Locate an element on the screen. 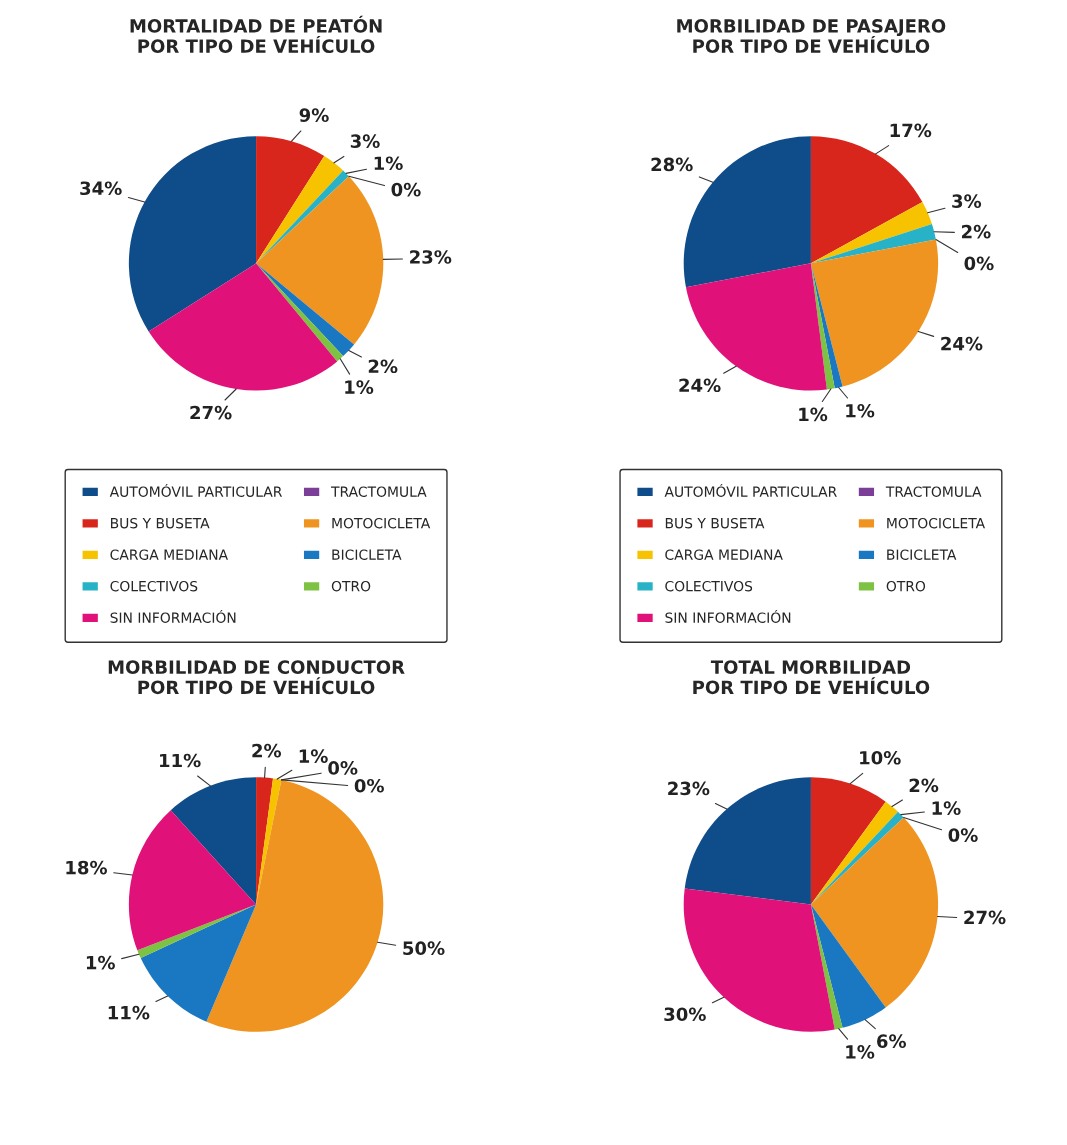 The height and width of the screenshot is (1145, 1067). data-label: 28% is located at coordinates (672, 164).